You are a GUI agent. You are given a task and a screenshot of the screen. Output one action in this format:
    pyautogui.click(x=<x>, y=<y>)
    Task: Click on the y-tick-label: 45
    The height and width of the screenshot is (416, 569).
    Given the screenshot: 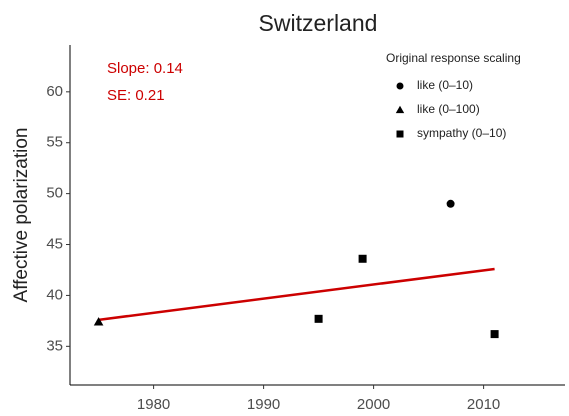 What is the action you would take?
    pyautogui.click(x=54, y=243)
    